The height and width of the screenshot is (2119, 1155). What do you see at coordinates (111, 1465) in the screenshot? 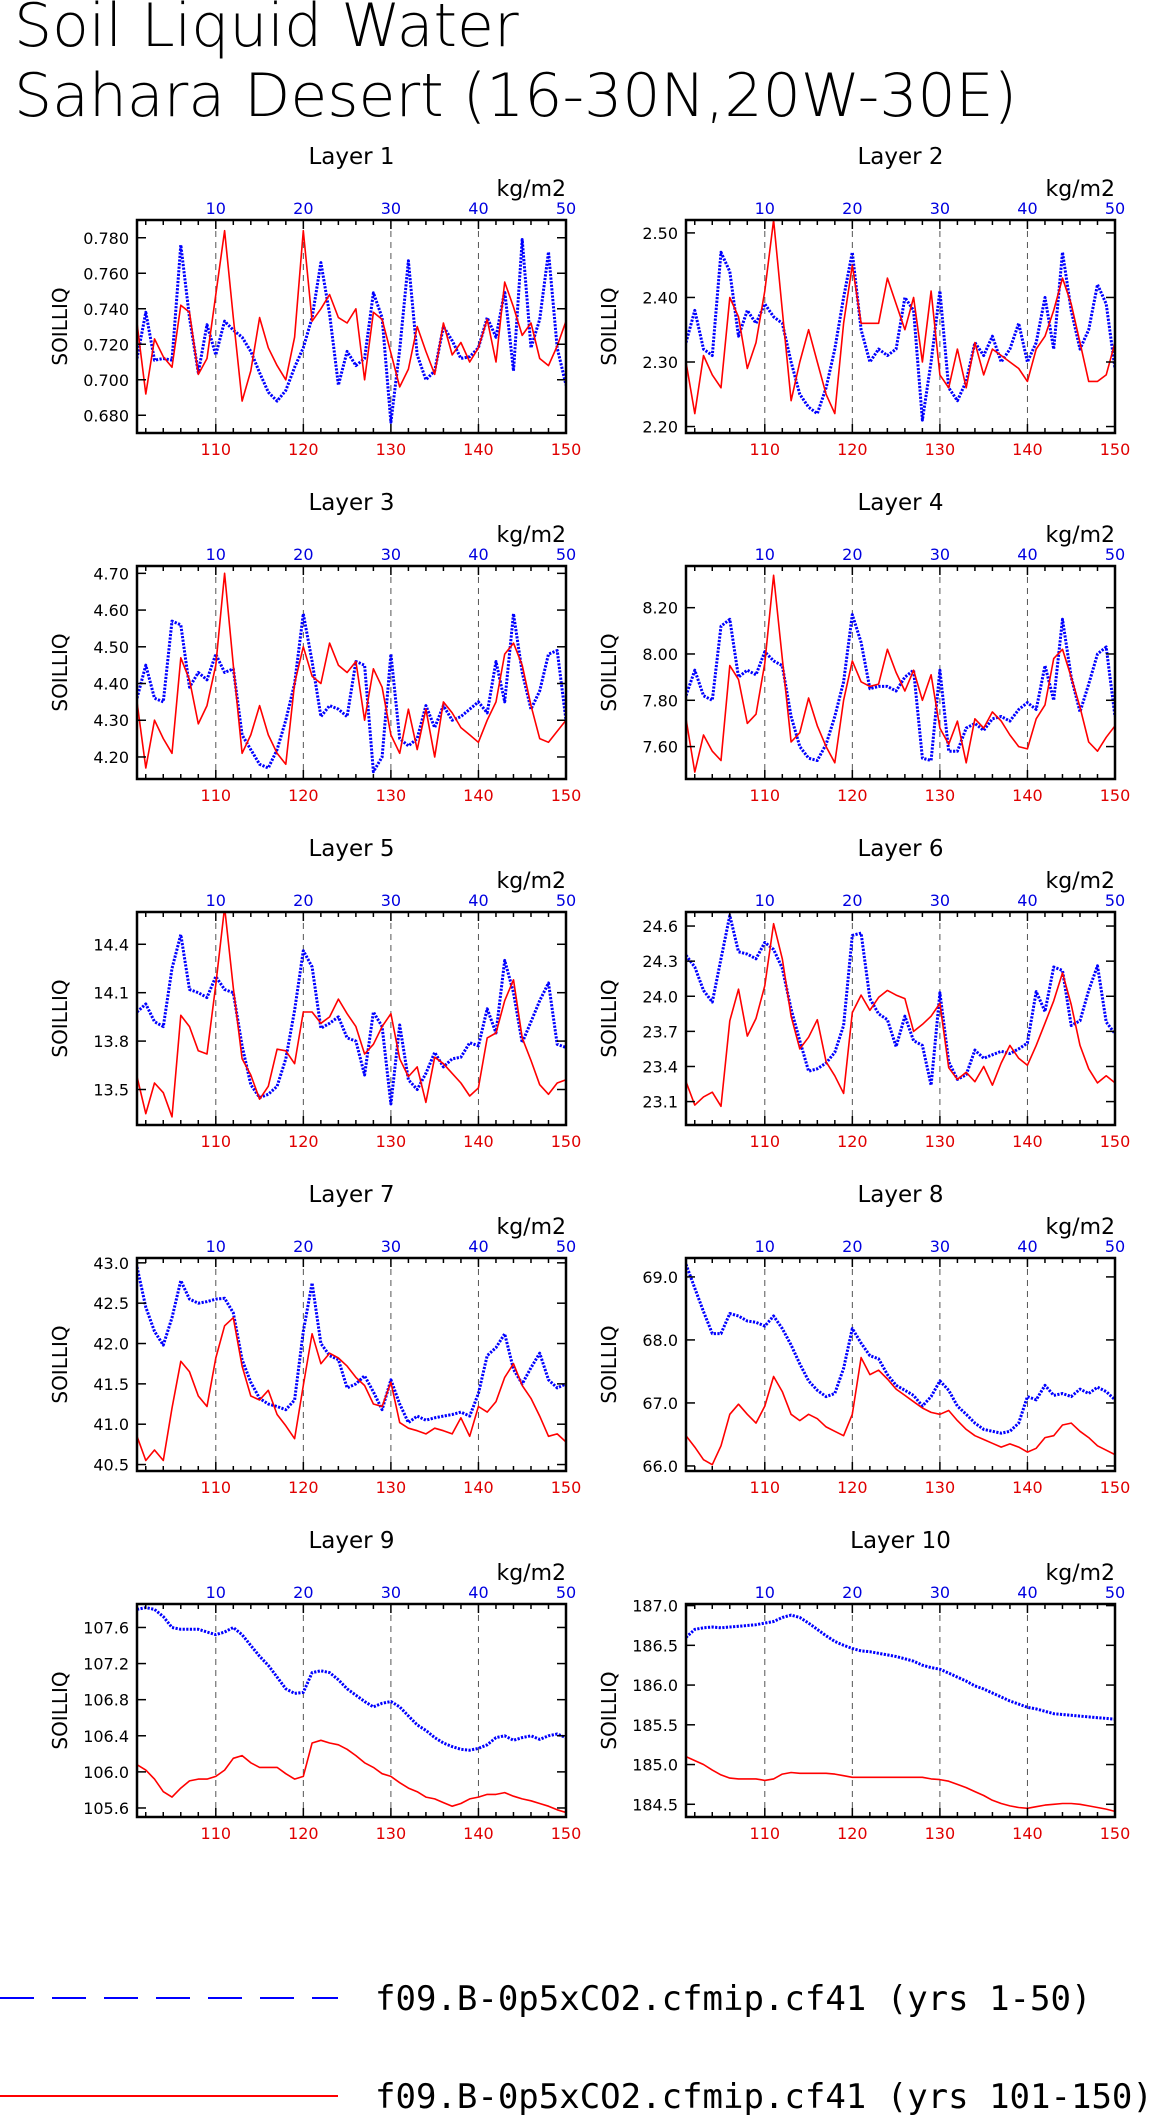
I see `y-tick-label: 40.5` at bounding box center [111, 1465].